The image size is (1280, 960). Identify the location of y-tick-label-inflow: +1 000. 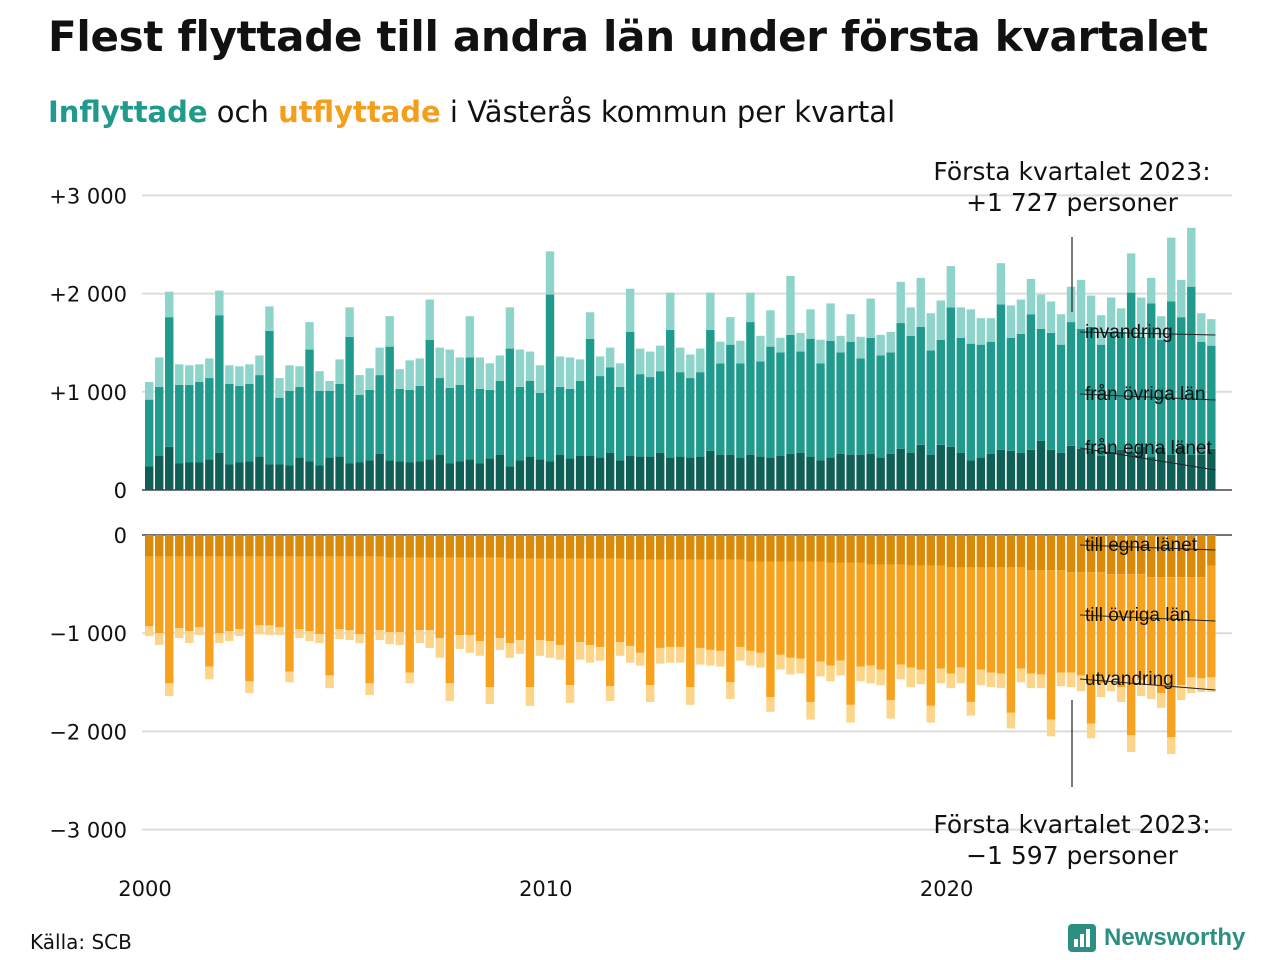
(88, 393).